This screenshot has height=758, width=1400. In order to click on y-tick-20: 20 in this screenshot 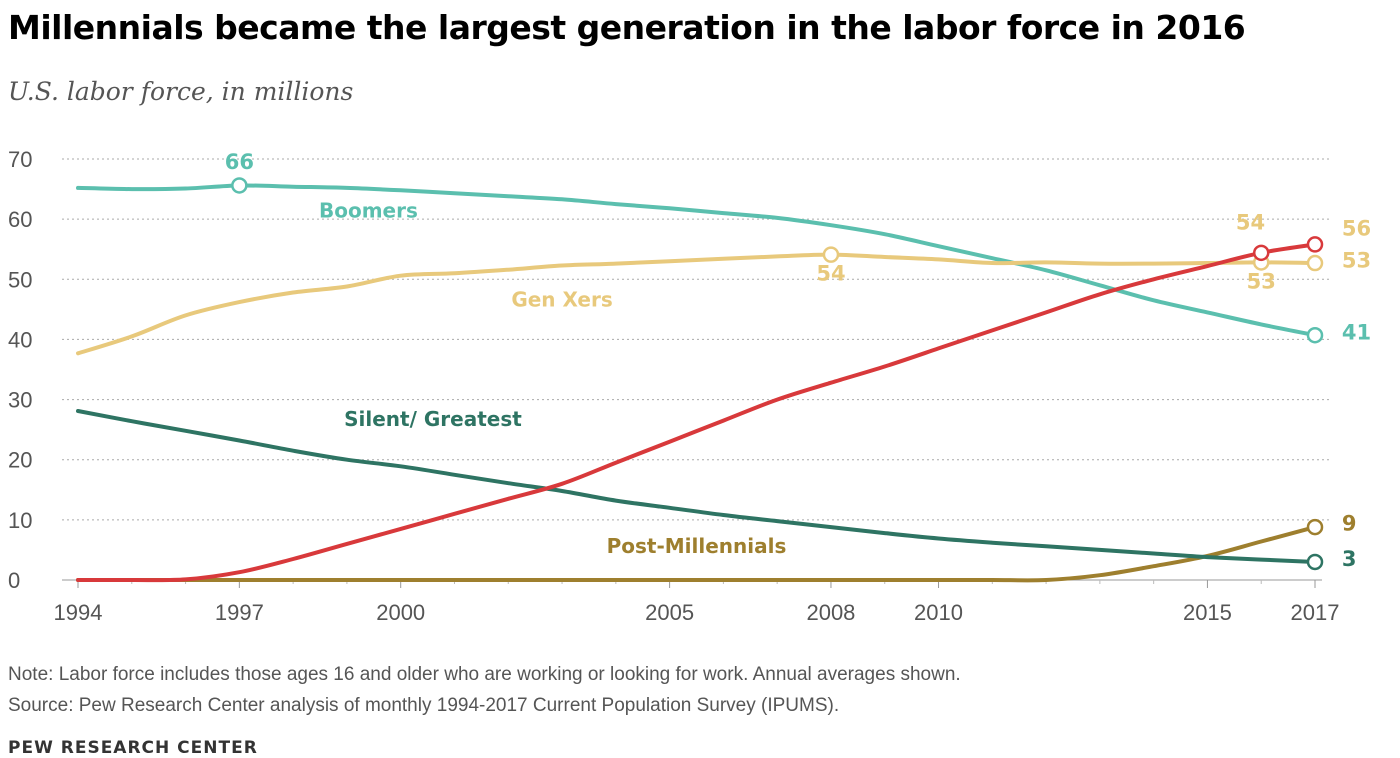, I will do `click(20, 460)`.